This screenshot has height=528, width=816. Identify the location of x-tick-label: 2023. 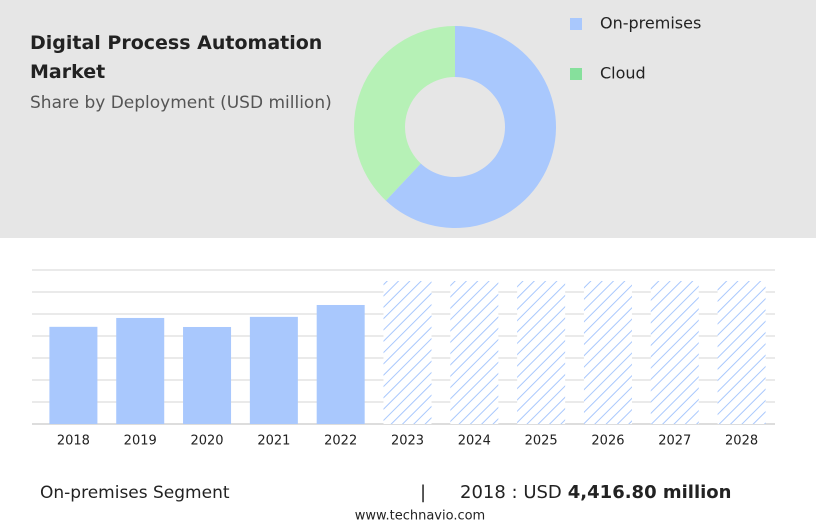
(407, 441).